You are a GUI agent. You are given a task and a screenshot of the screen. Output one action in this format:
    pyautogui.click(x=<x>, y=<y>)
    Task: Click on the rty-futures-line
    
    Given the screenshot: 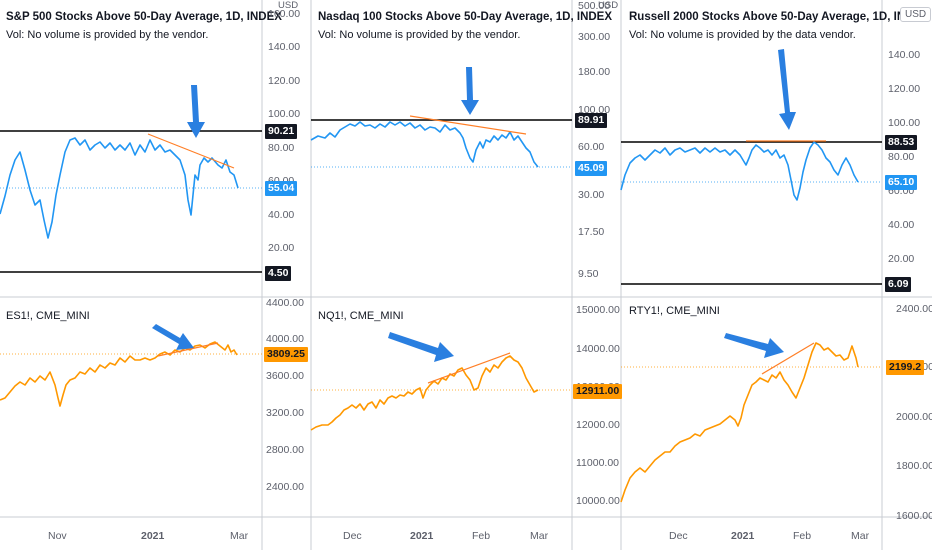 What is the action you would take?
    pyautogui.click(x=739, y=422)
    